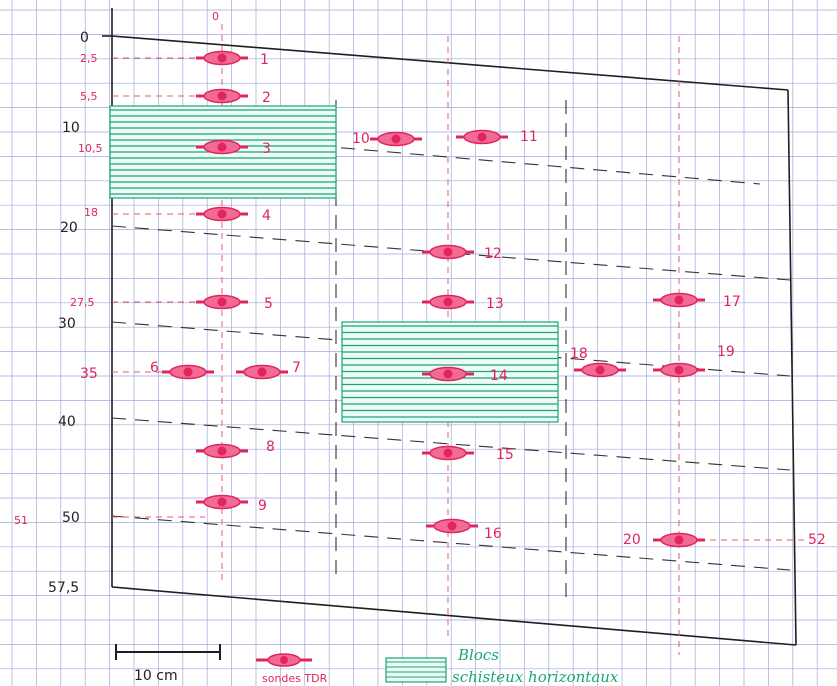  I want to click on probe-label: 2, so click(266, 98).